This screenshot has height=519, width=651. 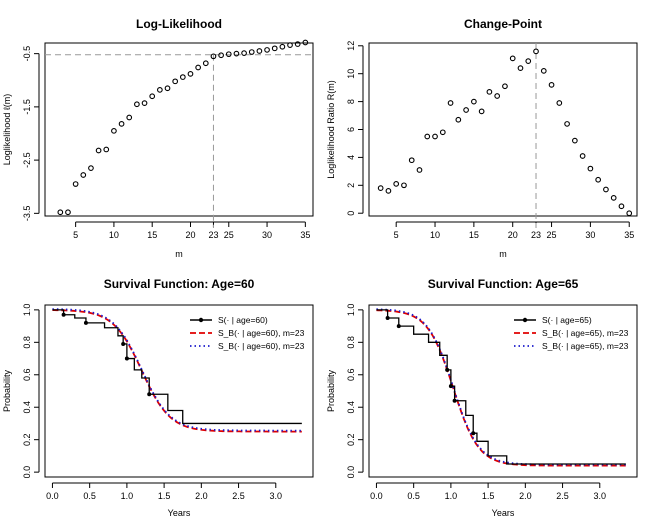 What do you see at coordinates (351, 375) in the screenshot?
I see `y-tick-label: 0.6` at bounding box center [351, 375].